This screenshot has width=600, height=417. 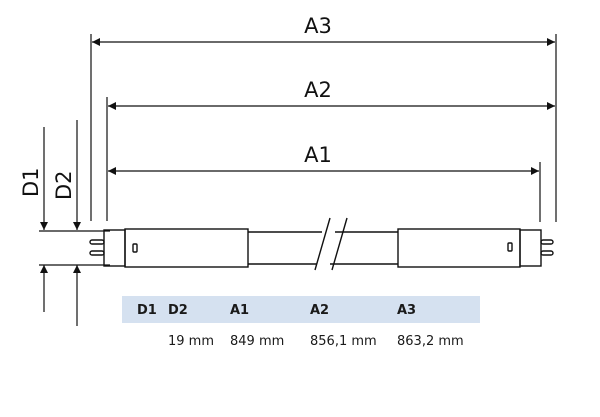 I want to click on header-d1: D1, so click(x=147, y=310).